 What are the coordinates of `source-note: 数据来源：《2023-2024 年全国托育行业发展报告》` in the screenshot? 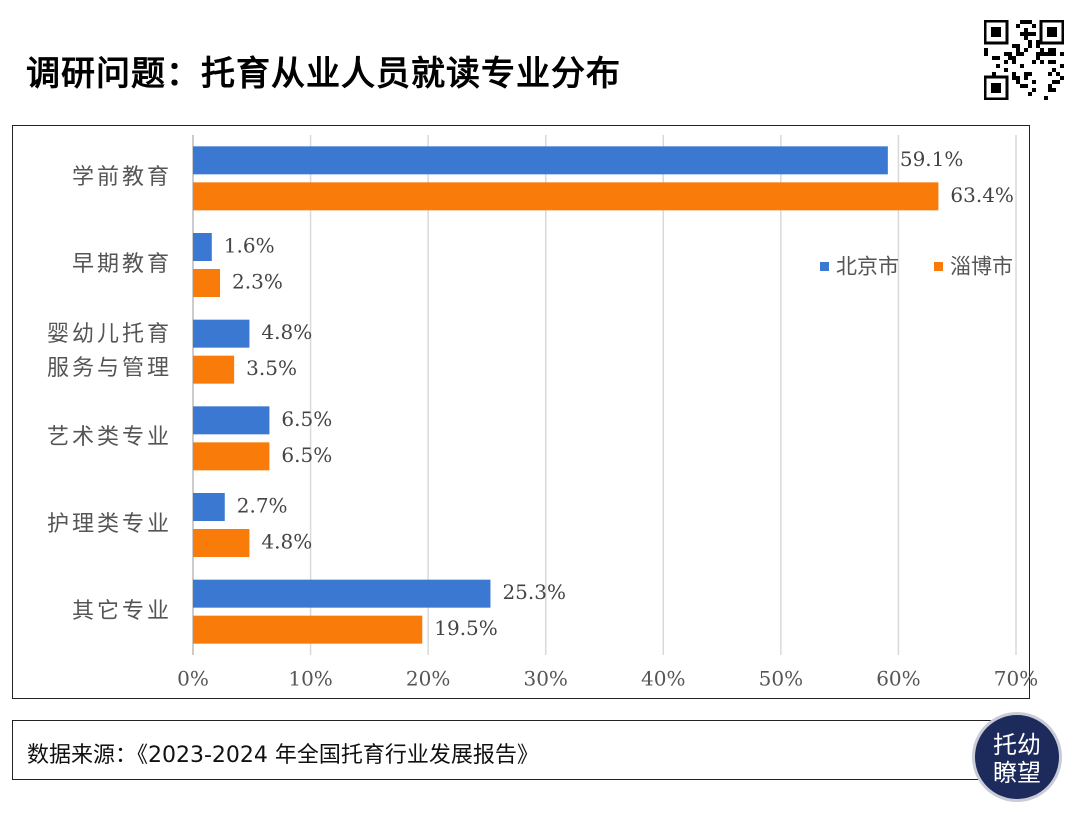 It's located at (283, 755).